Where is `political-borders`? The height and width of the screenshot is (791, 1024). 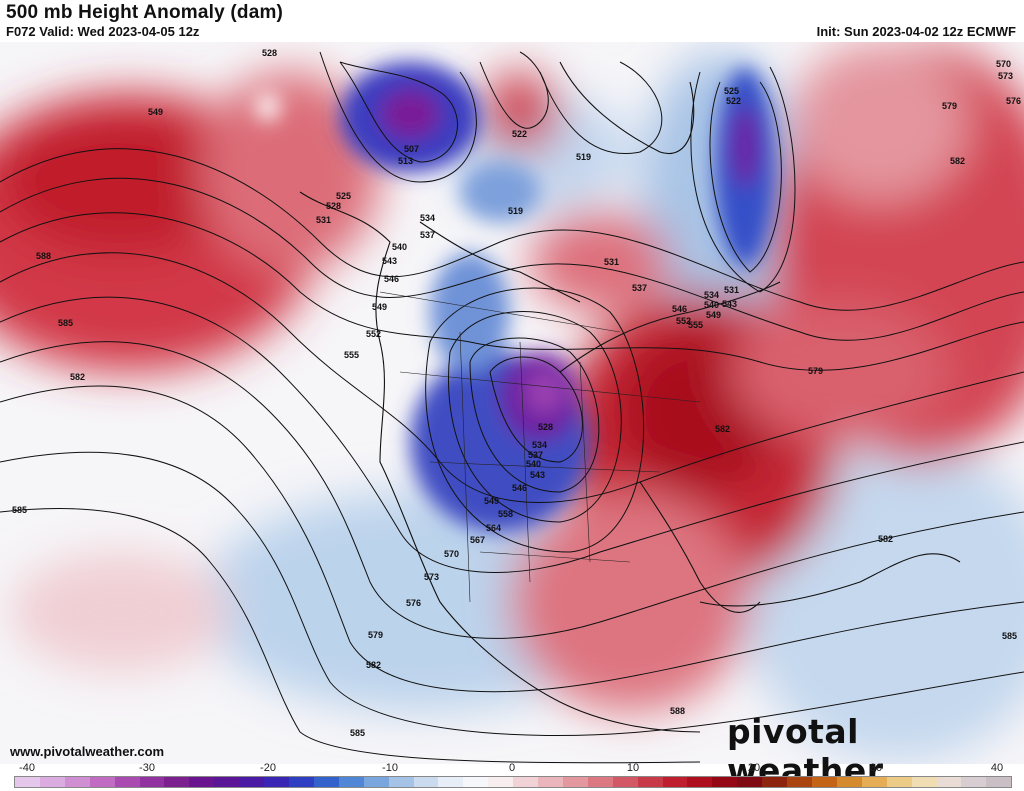
political-borders is located at coordinates (540, 447).